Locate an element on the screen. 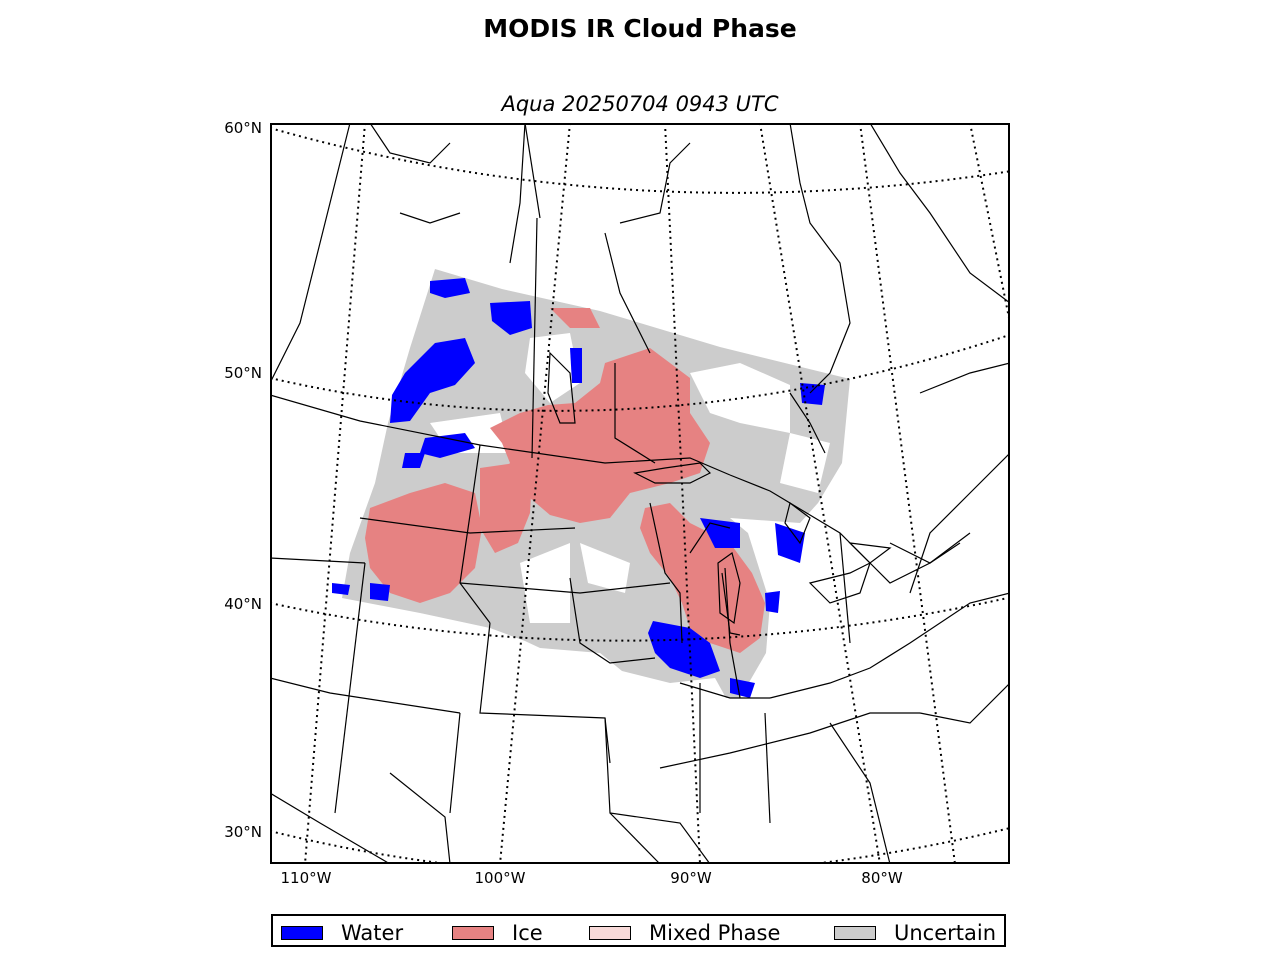  legend-item-water: Water is located at coordinates (342, 933).